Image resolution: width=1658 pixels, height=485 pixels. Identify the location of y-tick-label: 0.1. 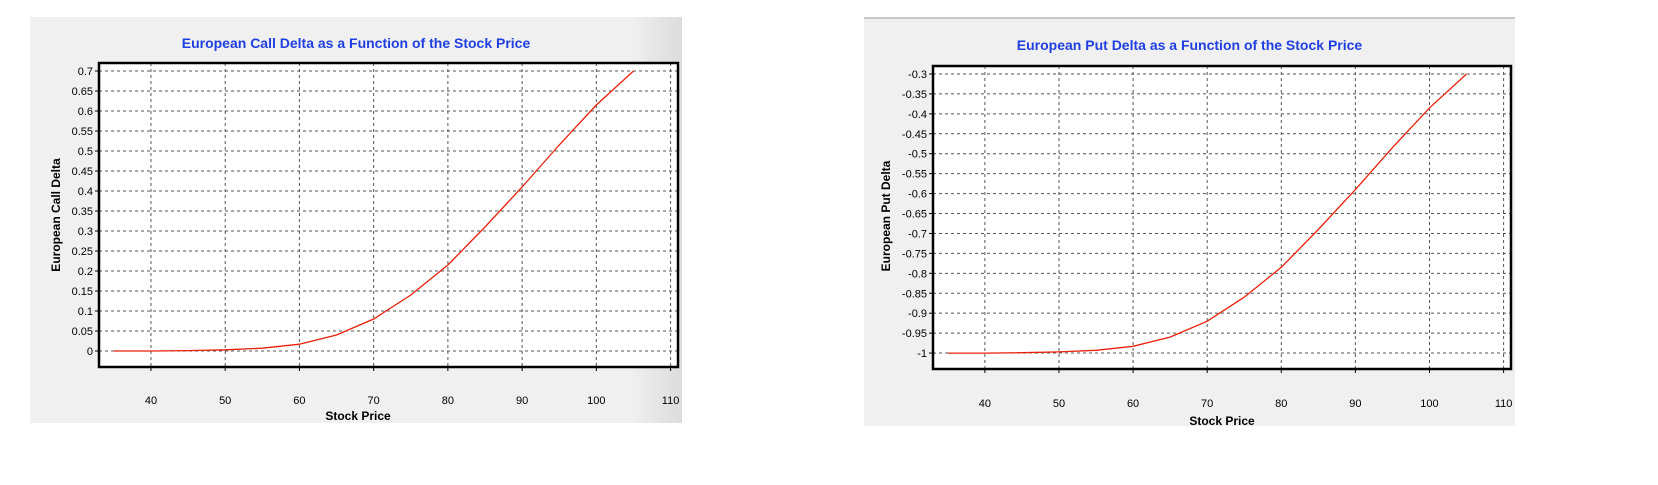
(85, 312).